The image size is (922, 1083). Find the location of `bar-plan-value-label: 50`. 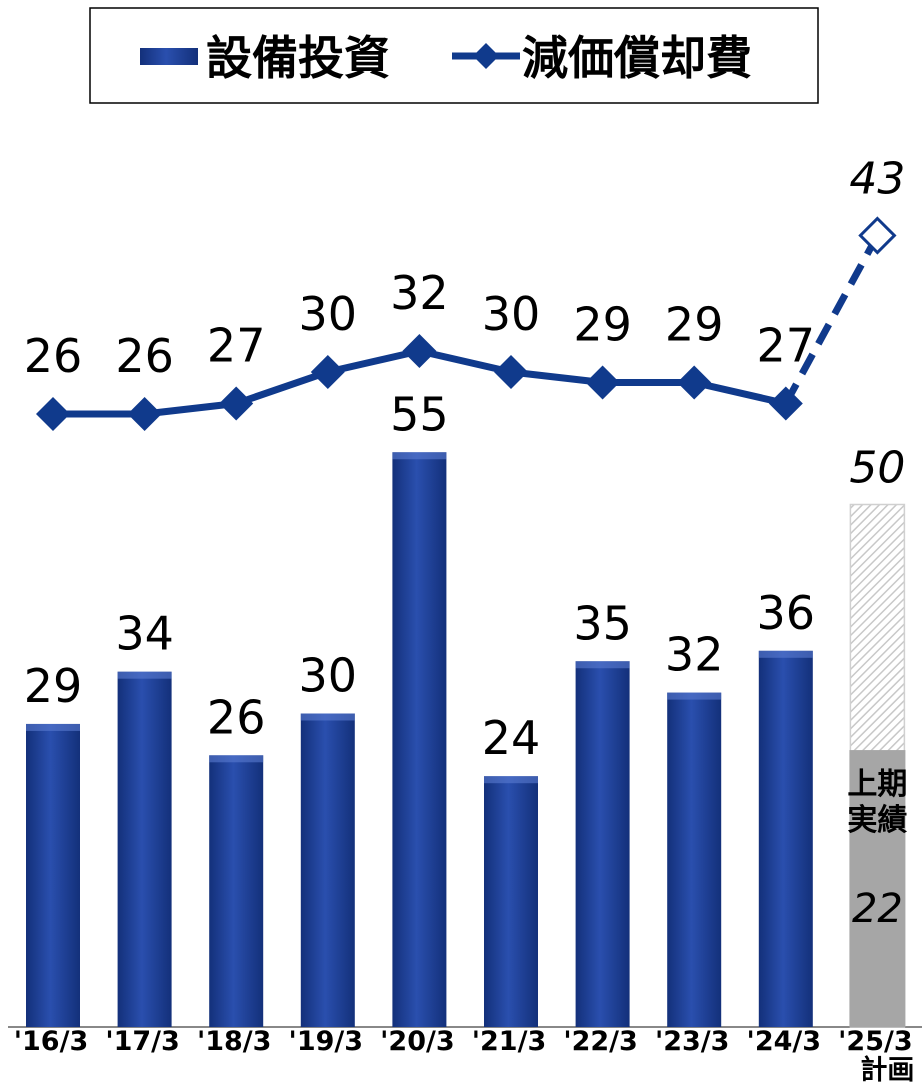

bar-plan-value-label: 50 is located at coordinates (877, 468).